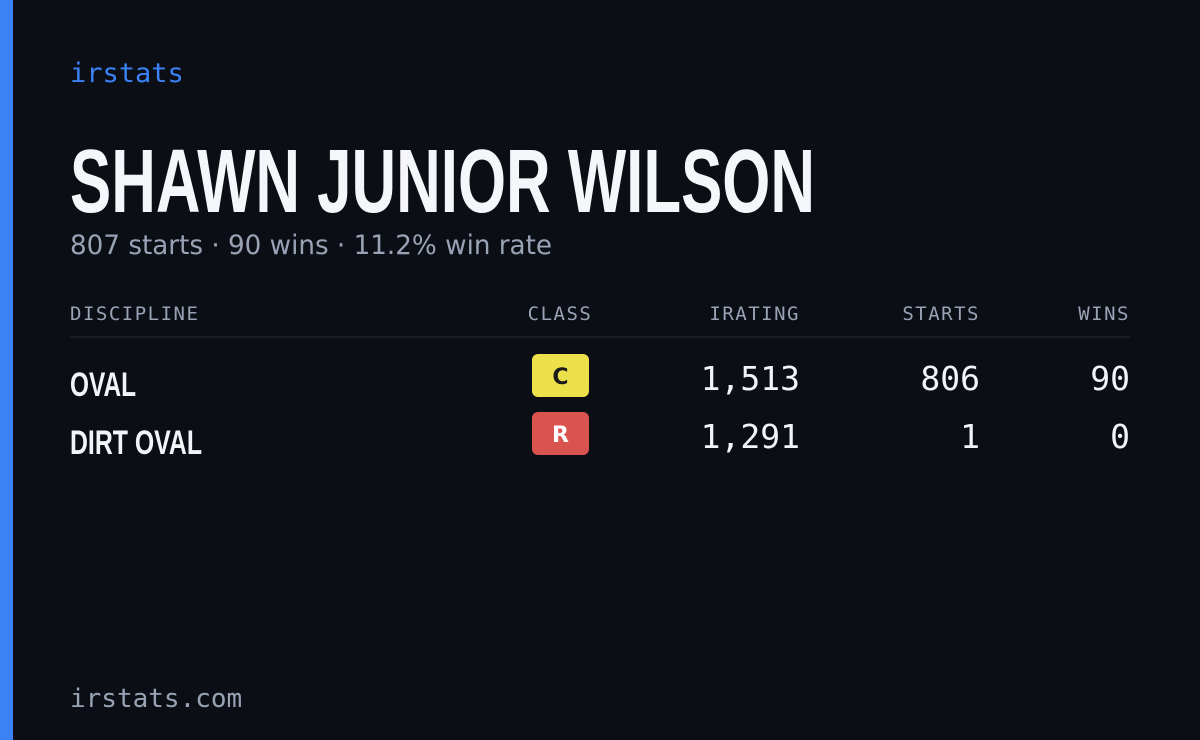  I want to click on wins: 0, so click(1120, 436).